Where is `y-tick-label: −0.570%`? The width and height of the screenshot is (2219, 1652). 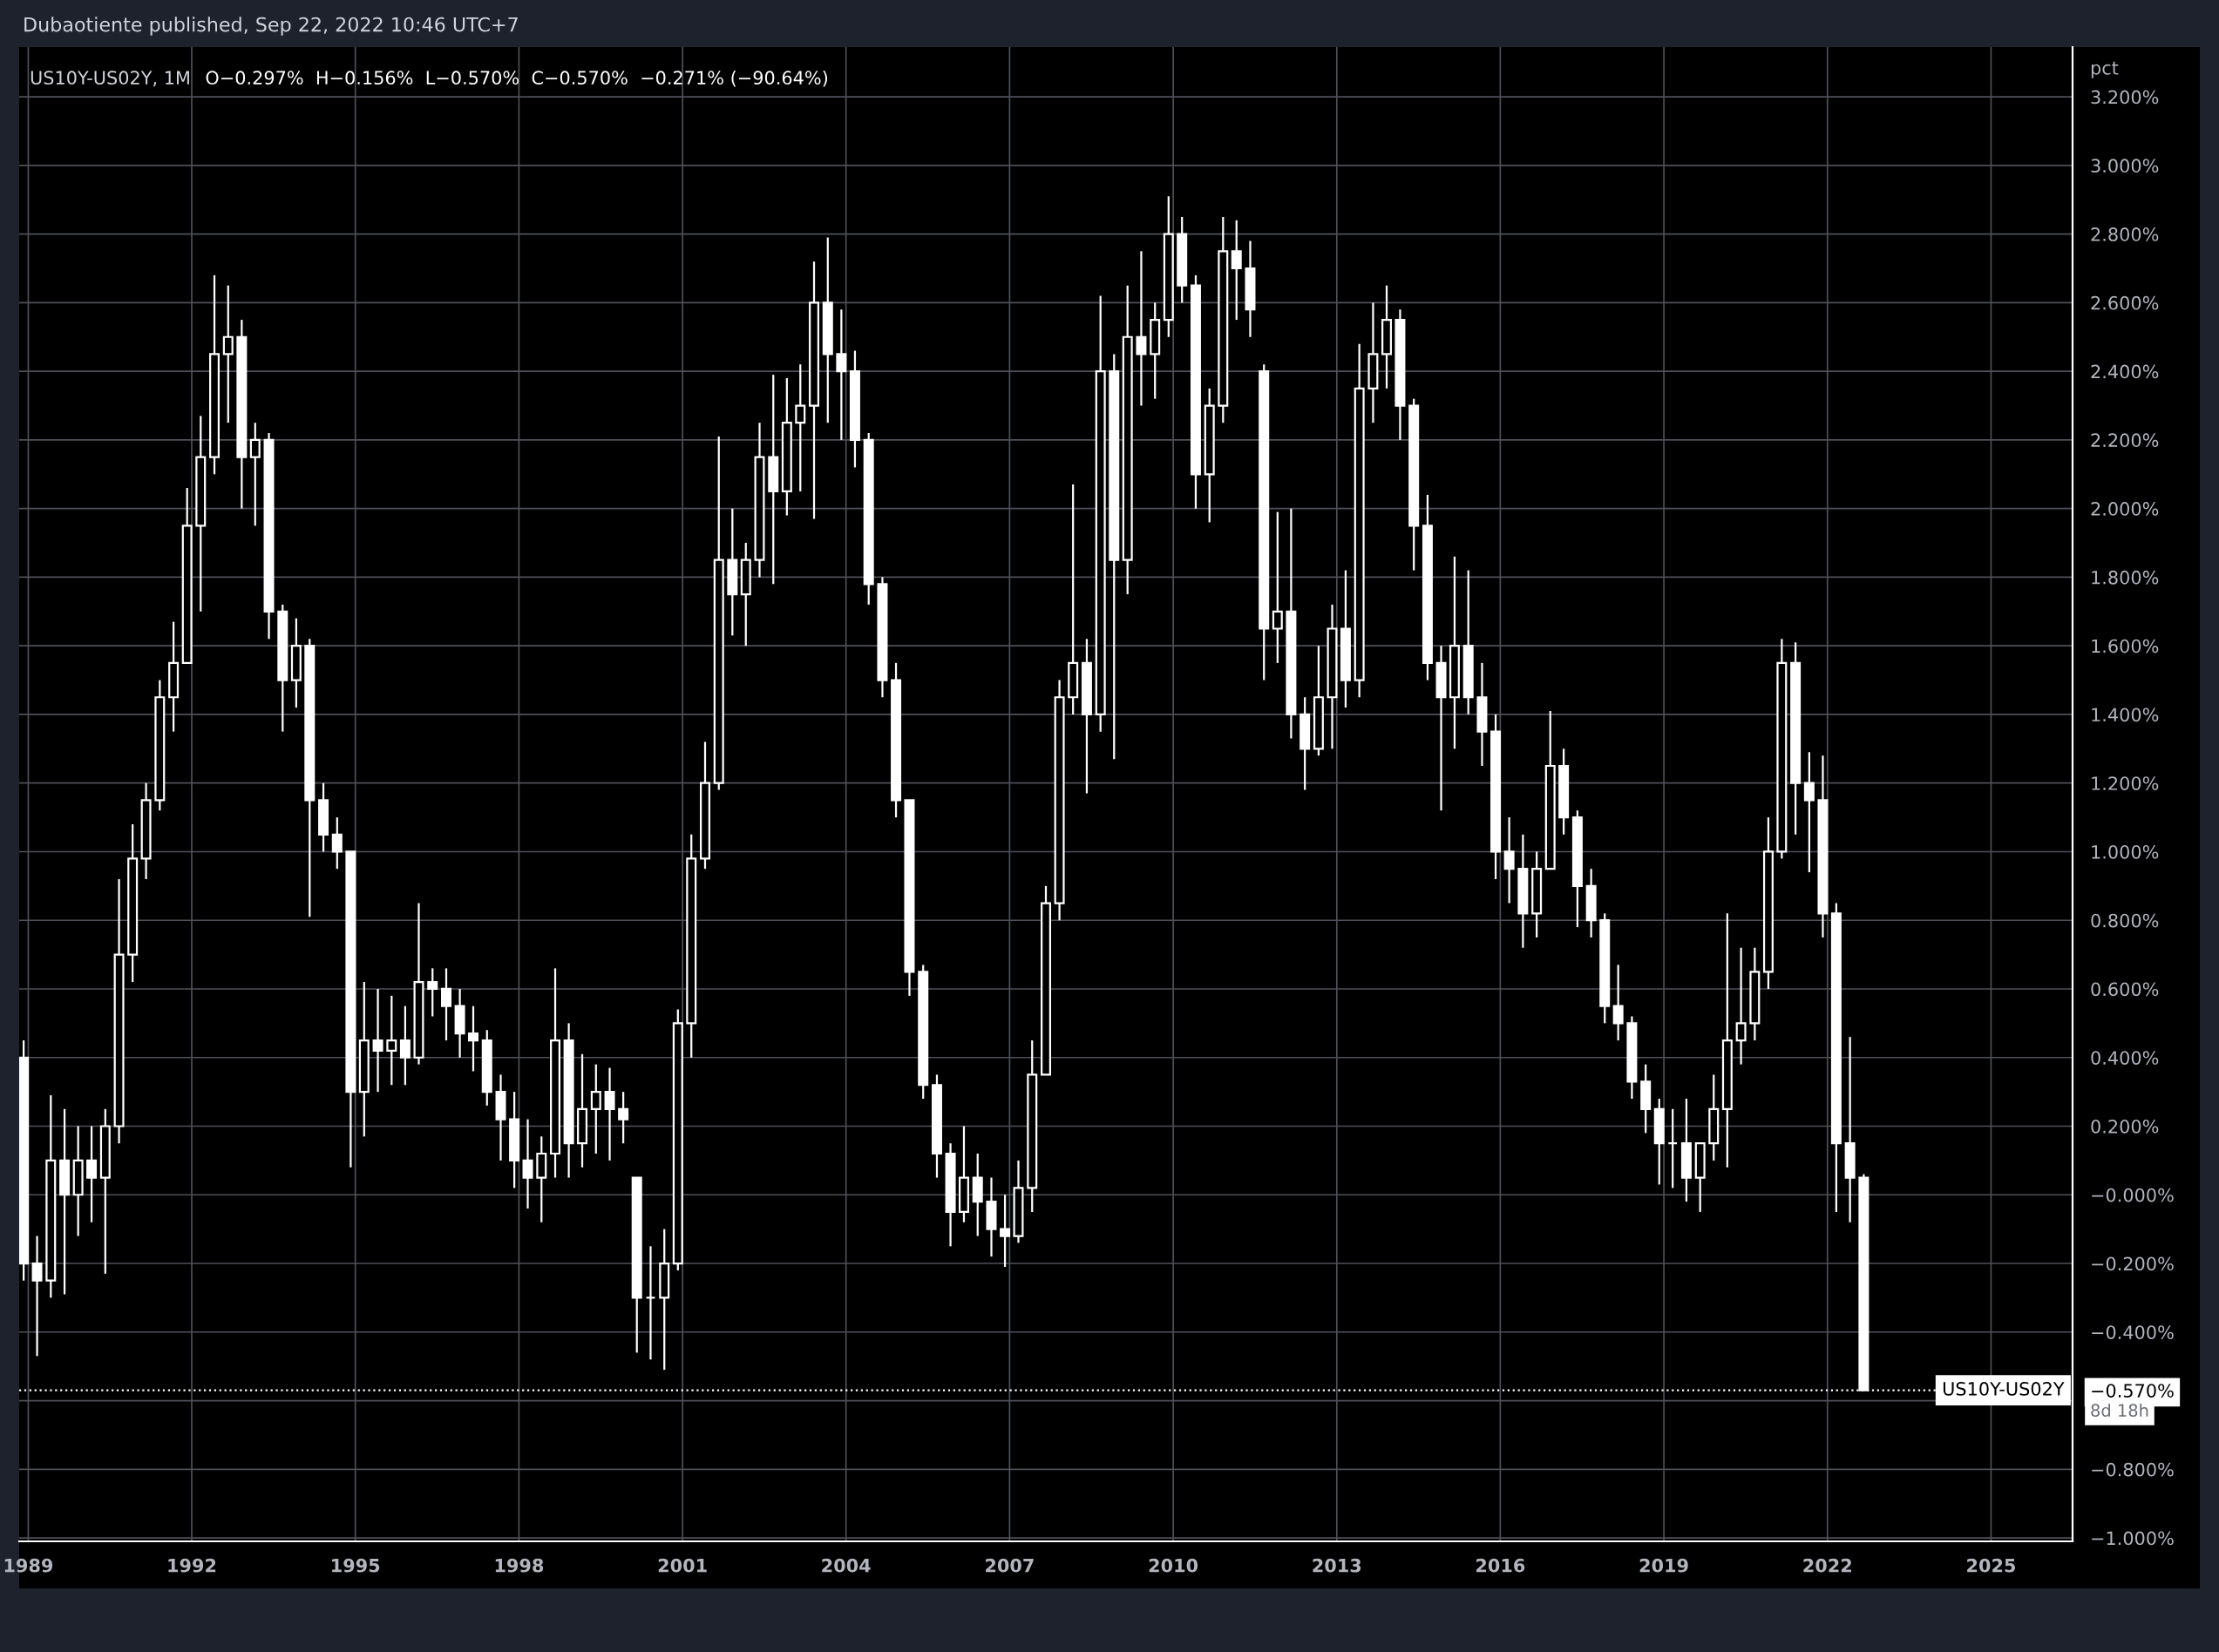 y-tick-label: −0.570% is located at coordinates (2133, 1391).